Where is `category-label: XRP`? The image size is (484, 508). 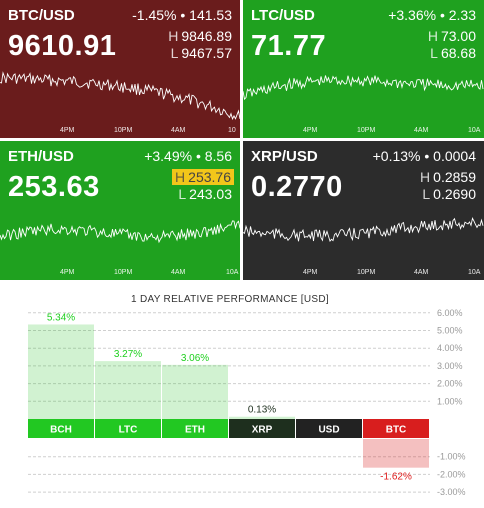
category-label: XRP is located at coordinates (262, 430).